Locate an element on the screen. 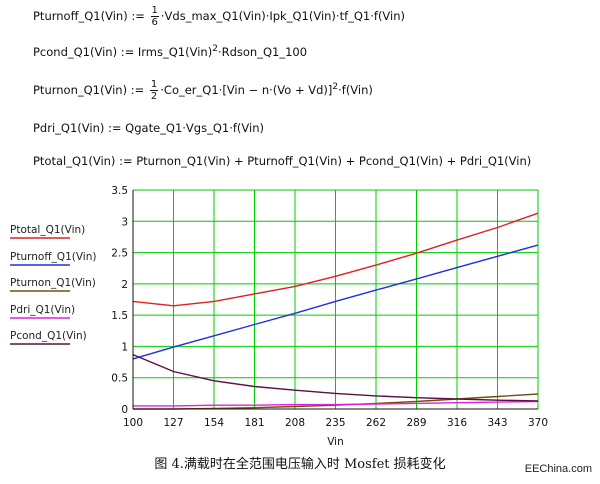 The image size is (600, 484). eq3-mid: ·Co_er_Q1·[Vin − n·(Vo + Vd)] is located at coordinates (246, 90).